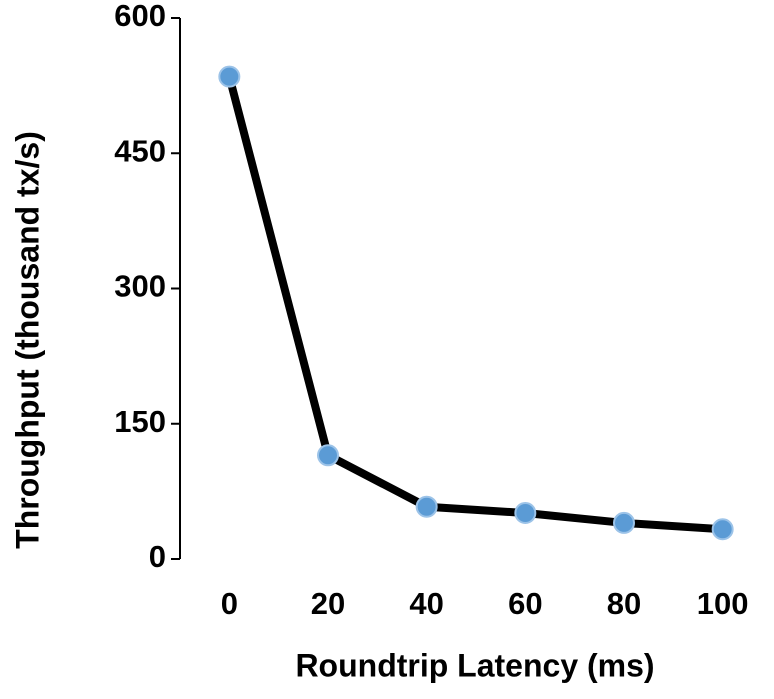 This screenshot has width=774, height=699. What do you see at coordinates (525, 603) in the screenshot?
I see `x-tick-label: 60` at bounding box center [525, 603].